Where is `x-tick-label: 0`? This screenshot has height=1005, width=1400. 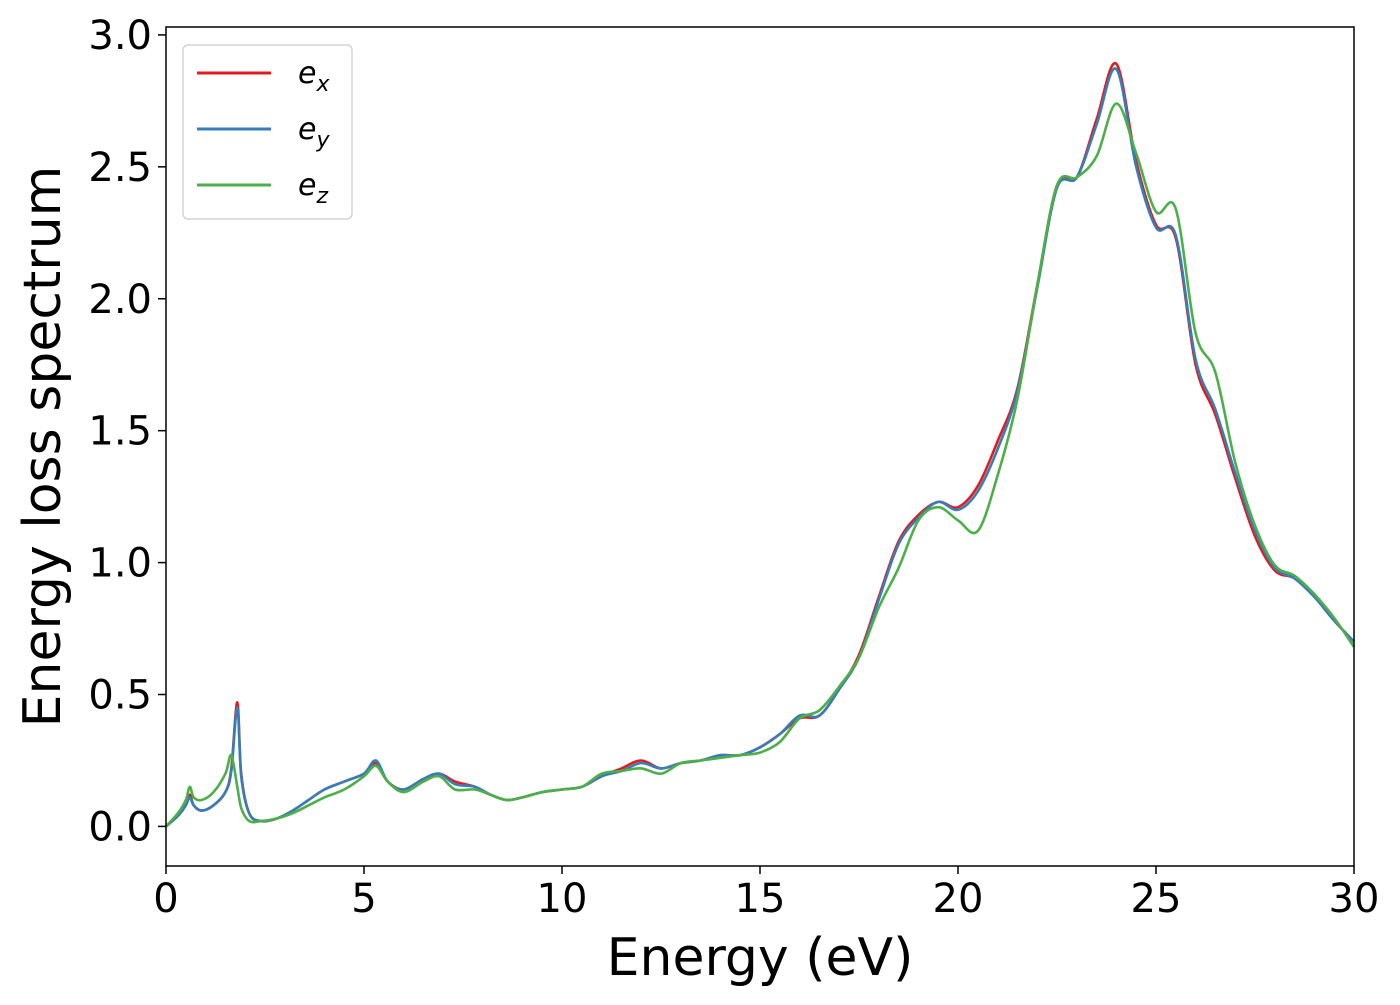 x-tick-label: 0 is located at coordinates (165, 899).